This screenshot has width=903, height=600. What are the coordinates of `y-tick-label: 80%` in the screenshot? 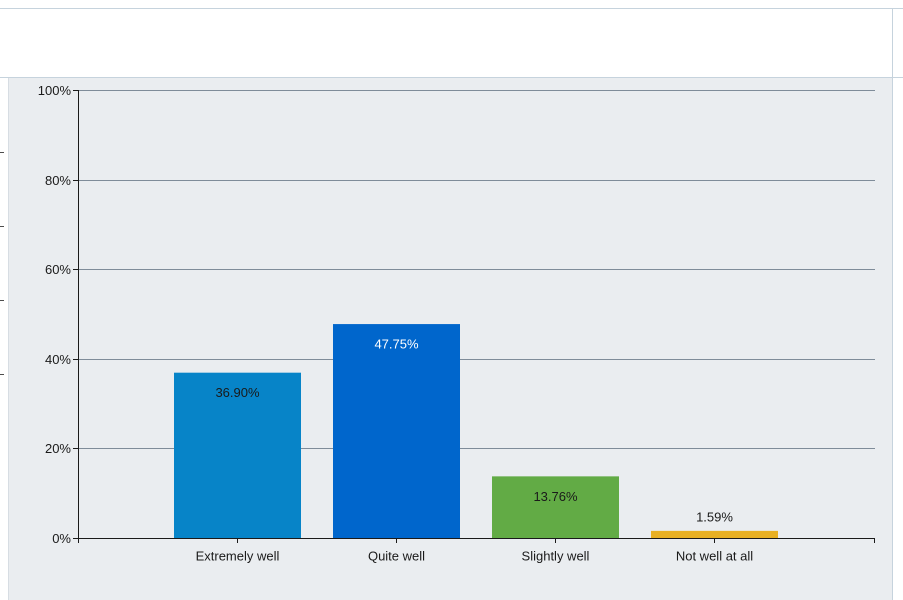 It's located at (58, 180).